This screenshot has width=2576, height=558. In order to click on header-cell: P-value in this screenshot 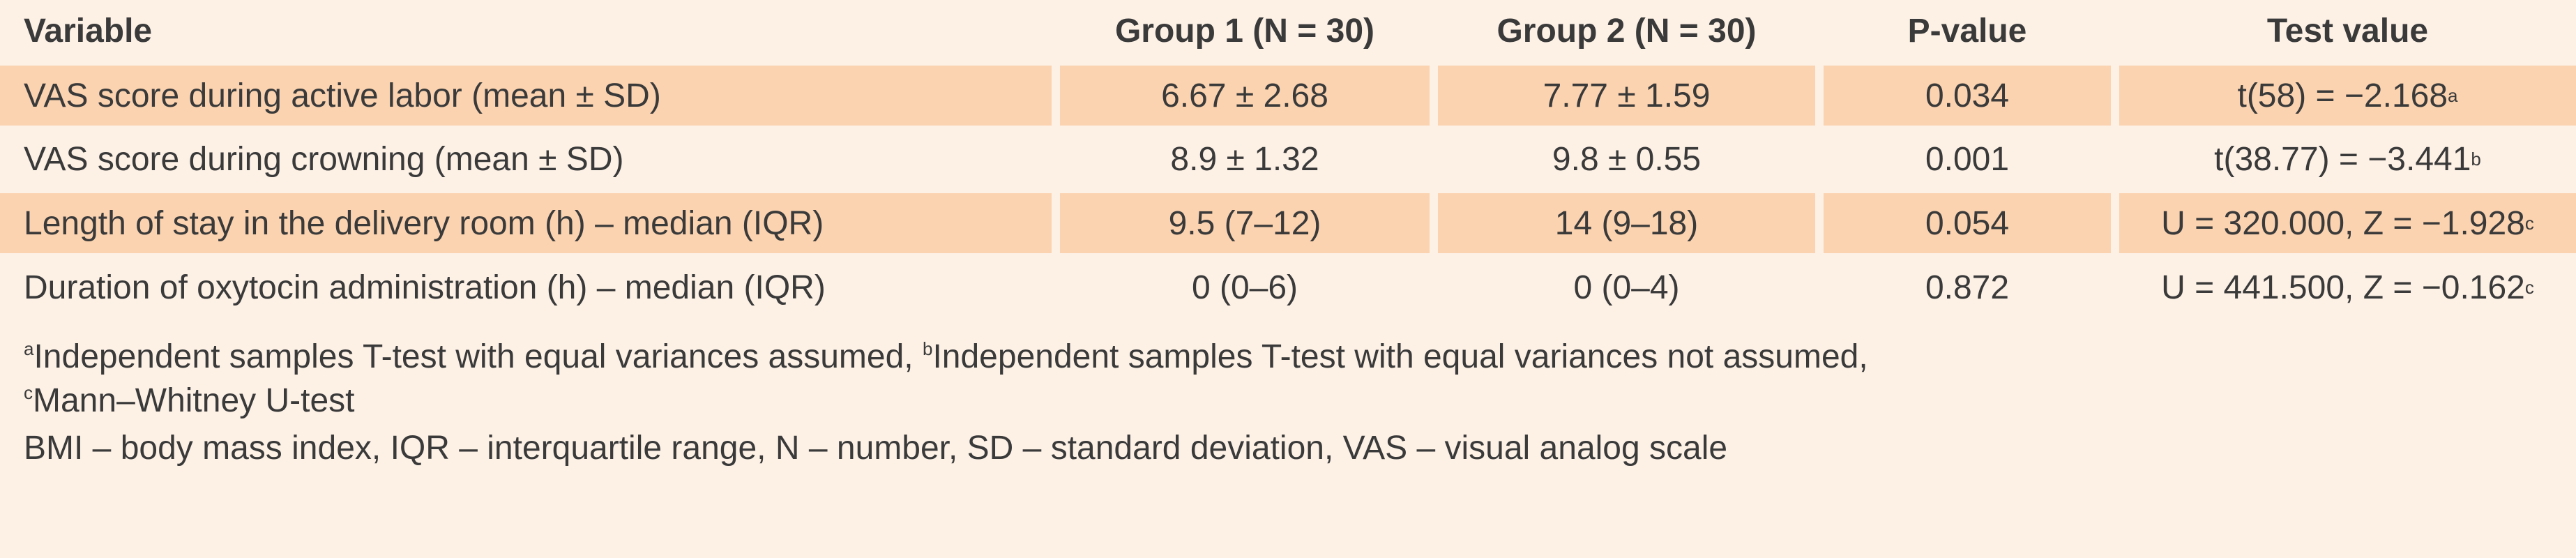, I will do `click(1967, 31)`.